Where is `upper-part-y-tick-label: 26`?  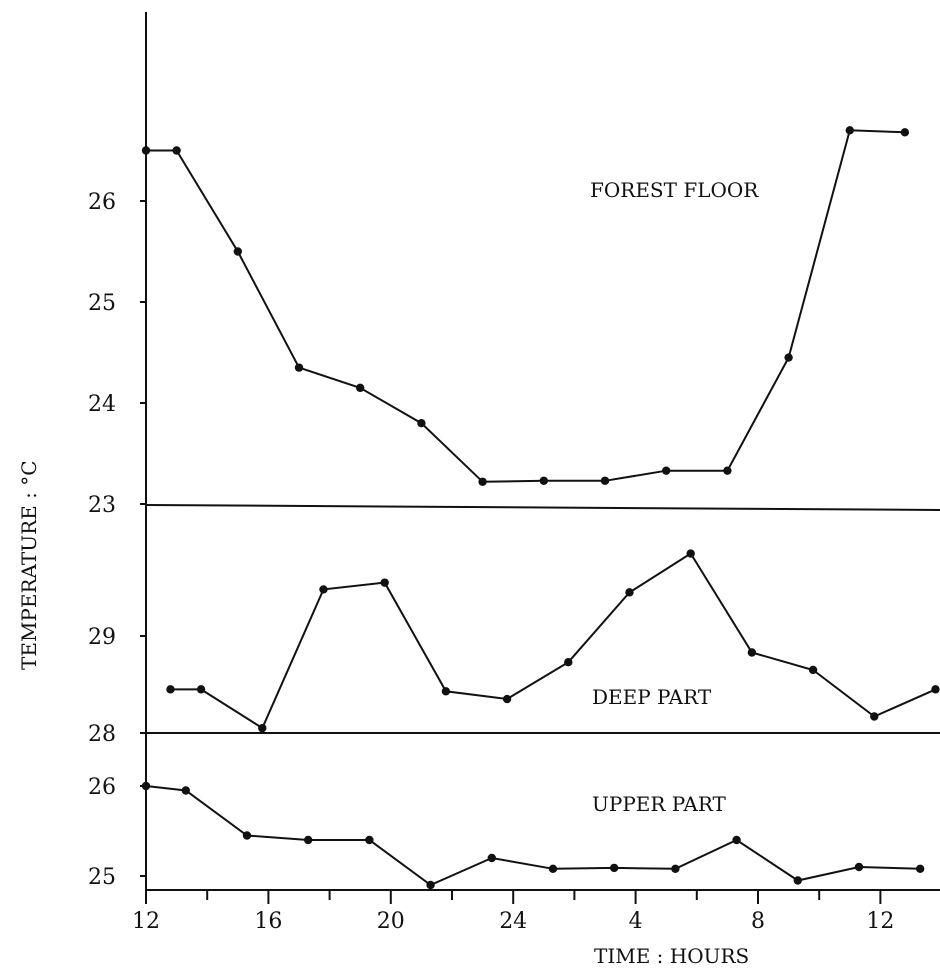
upper-part-y-tick-label: 26 is located at coordinates (102, 787).